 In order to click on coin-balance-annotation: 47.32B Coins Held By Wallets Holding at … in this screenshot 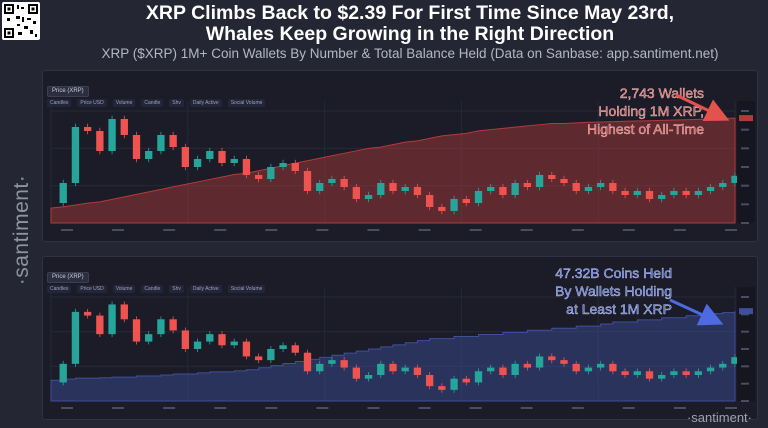, I will do `click(613, 291)`.